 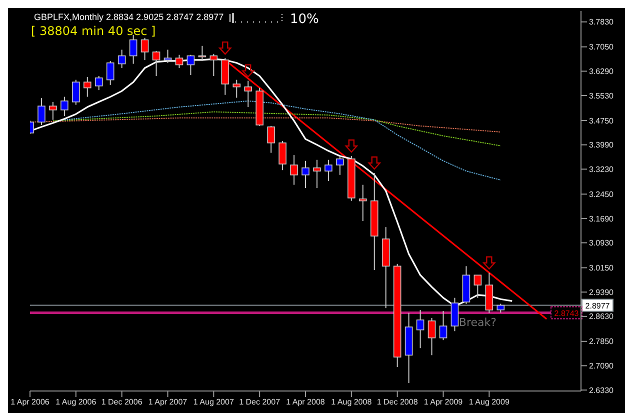 I want to click on x-tick-label: 1 Aug 2008, so click(x=351, y=402).